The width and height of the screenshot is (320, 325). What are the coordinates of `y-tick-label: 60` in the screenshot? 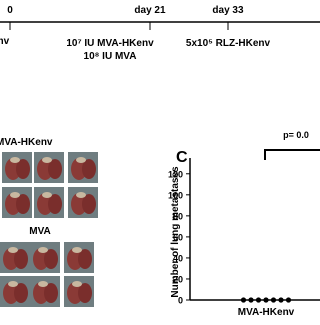 It's located at (178, 237).